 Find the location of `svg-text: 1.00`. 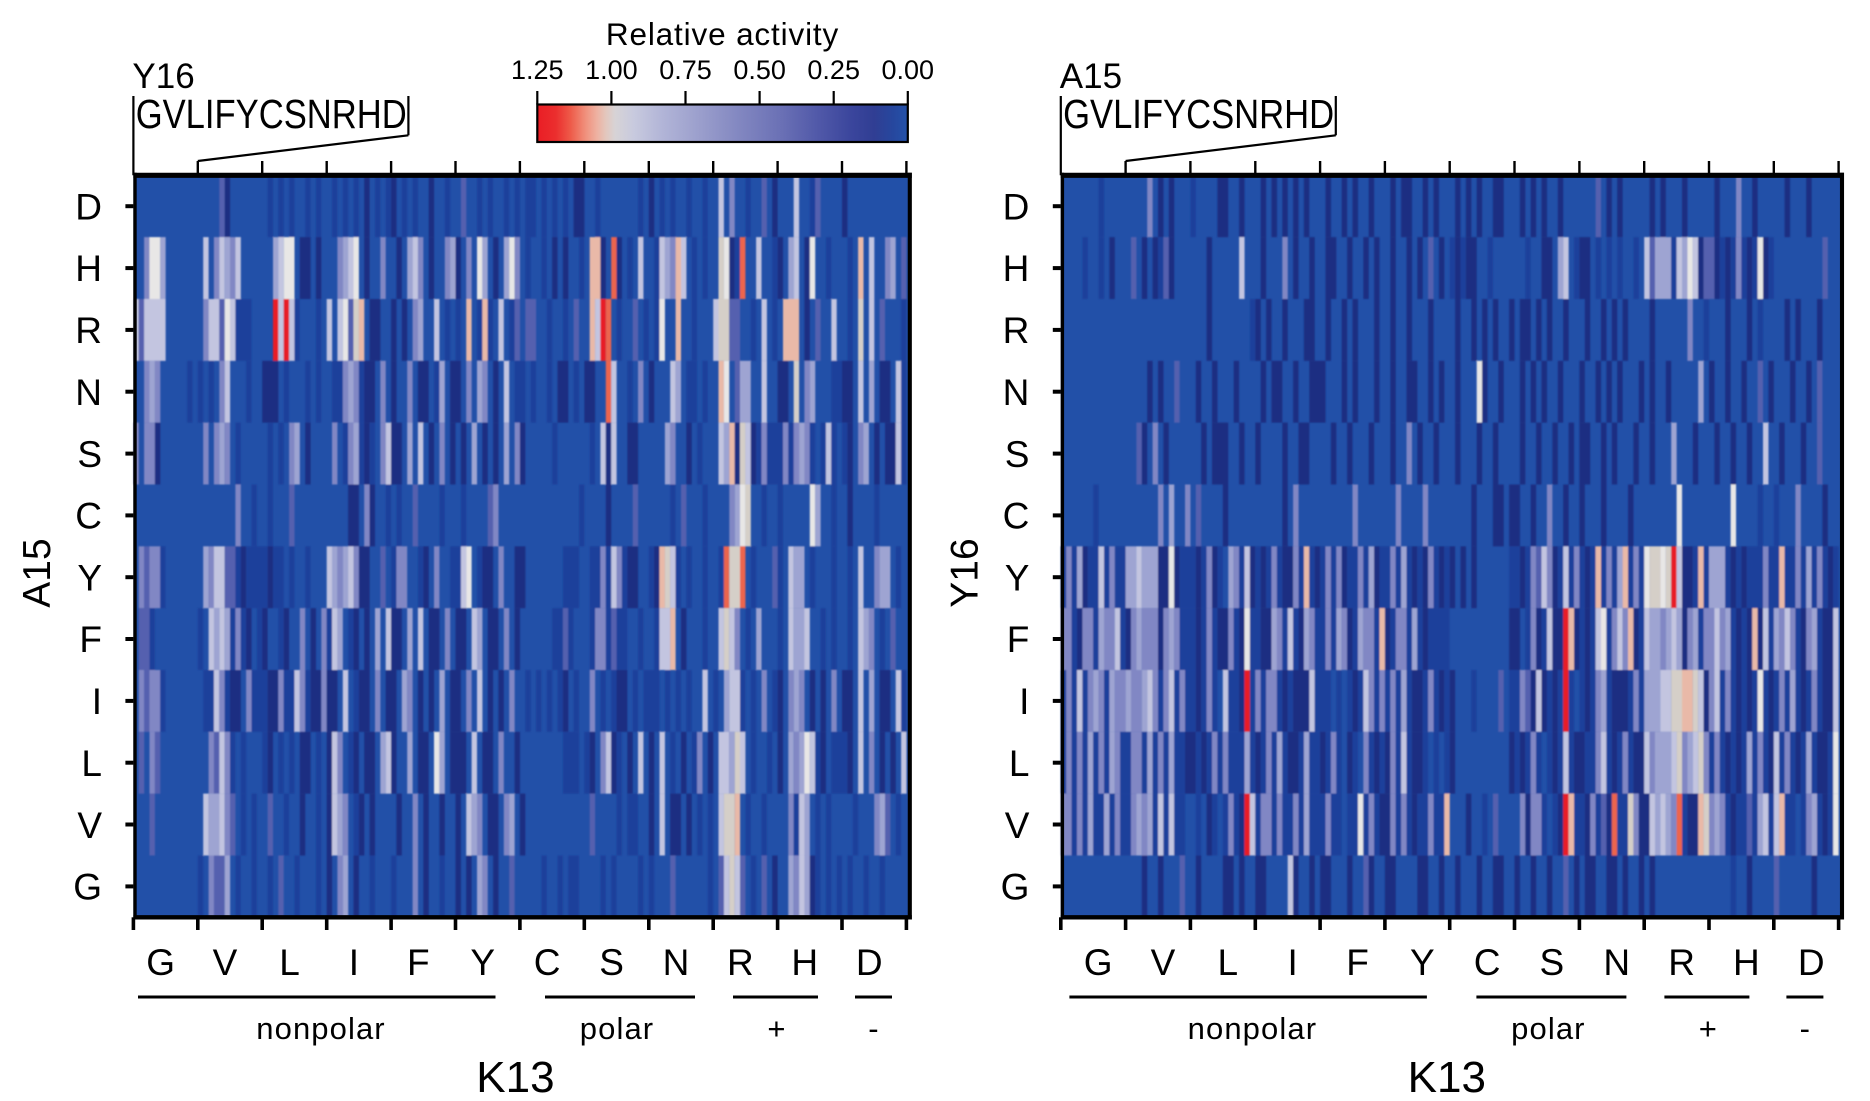

svg-text: 1.00 is located at coordinates (611, 70).